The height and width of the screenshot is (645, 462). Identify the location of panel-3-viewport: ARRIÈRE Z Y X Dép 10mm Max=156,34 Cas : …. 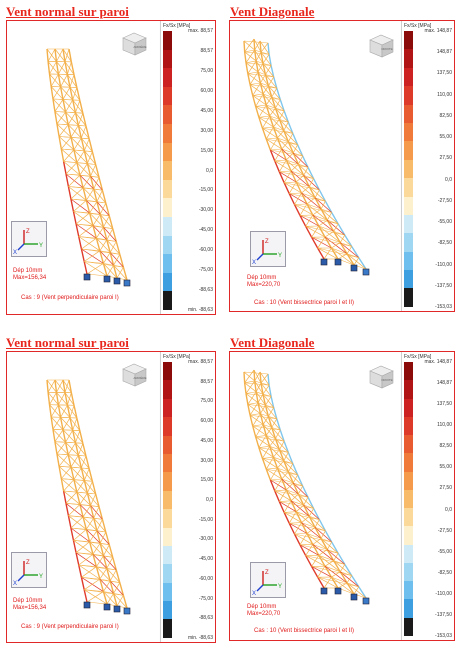
(83, 497).